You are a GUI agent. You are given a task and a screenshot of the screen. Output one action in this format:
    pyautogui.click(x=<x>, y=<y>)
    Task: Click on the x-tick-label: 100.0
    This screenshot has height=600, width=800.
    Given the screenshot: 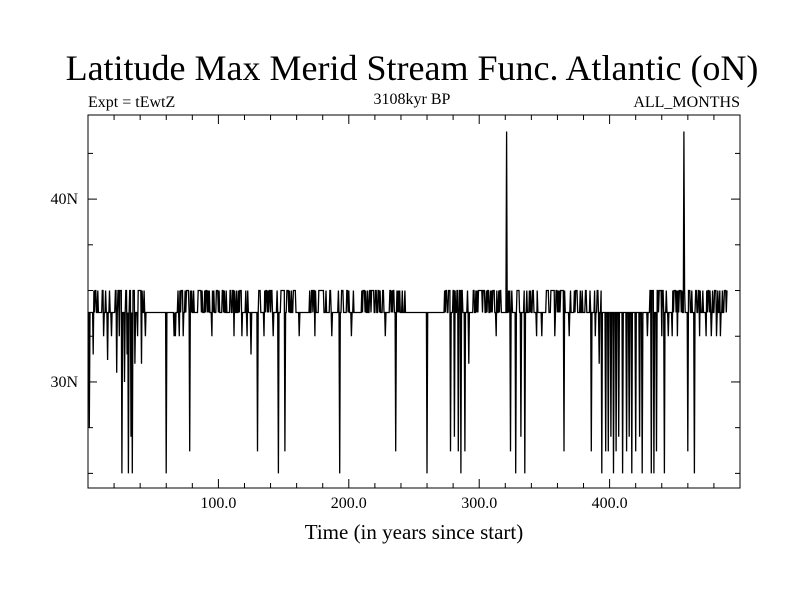 What is the action you would take?
    pyautogui.click(x=218, y=503)
    